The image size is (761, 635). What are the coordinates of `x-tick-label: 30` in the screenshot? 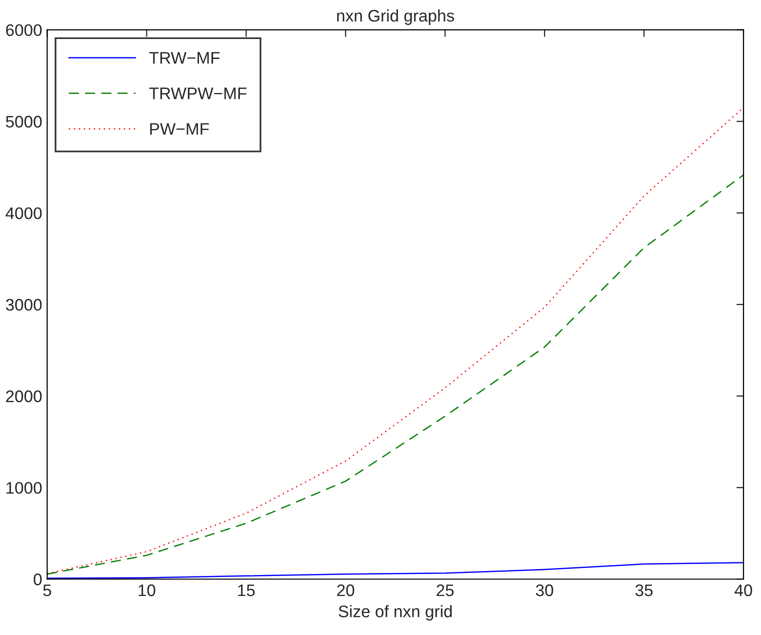 It's located at (545, 590).